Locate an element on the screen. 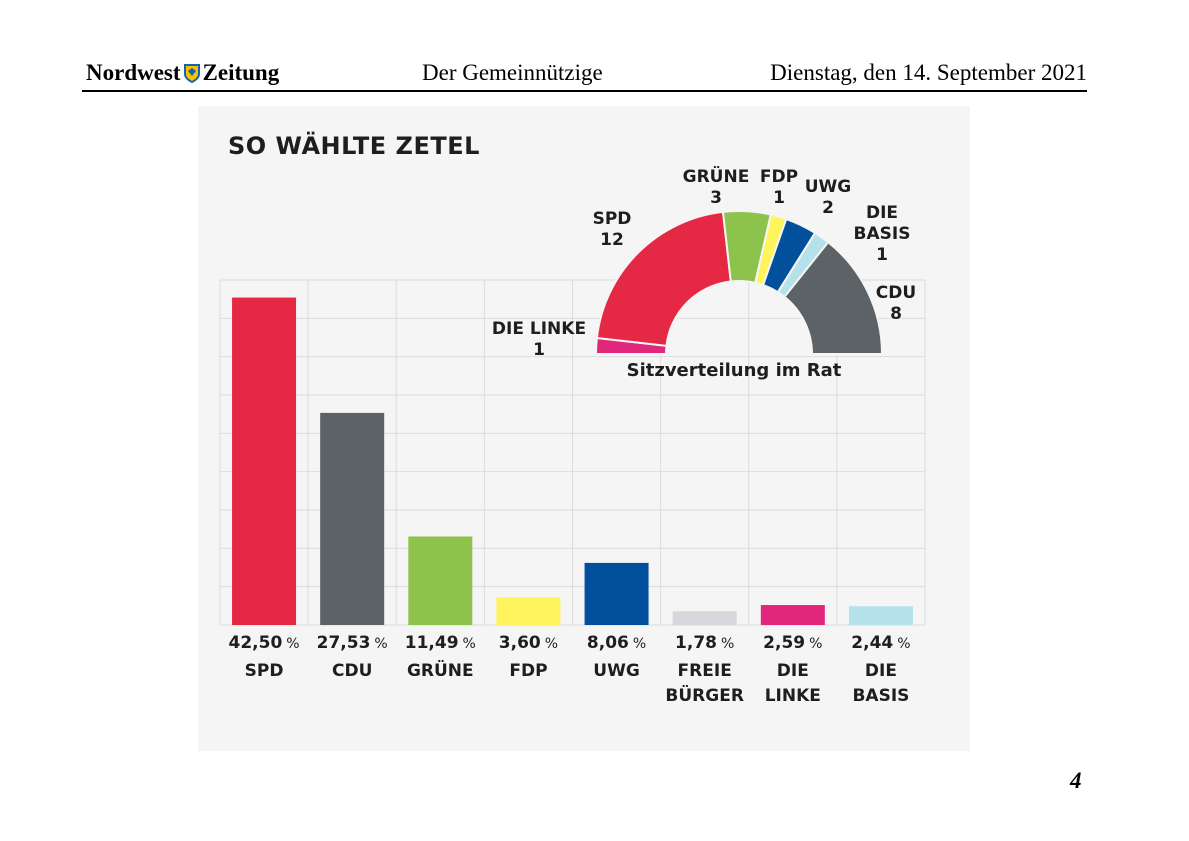 Image resolution: width=1189 pixels, height=841 pixels. brand-name-left: Nordwest is located at coordinates (133, 72).